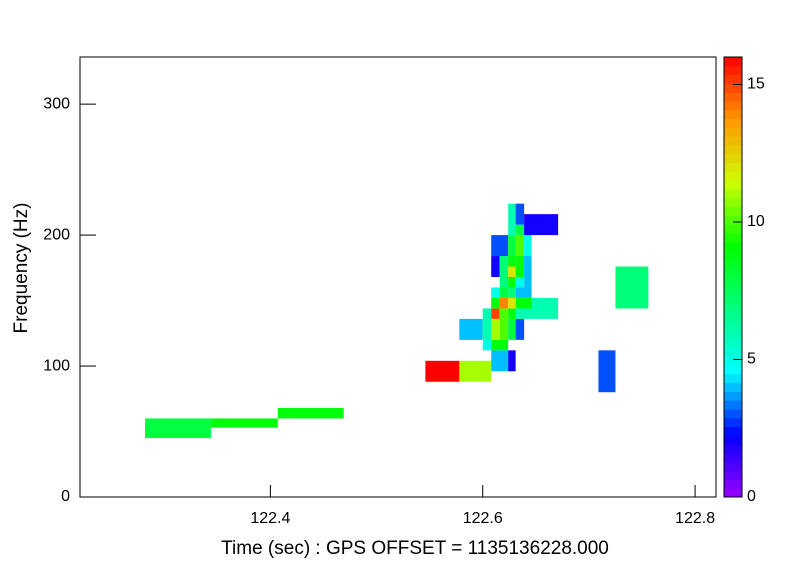 This screenshot has width=796, height=572. Describe the element at coordinates (756, 221) in the screenshot. I see `colorbar-tick-label: 10` at that location.